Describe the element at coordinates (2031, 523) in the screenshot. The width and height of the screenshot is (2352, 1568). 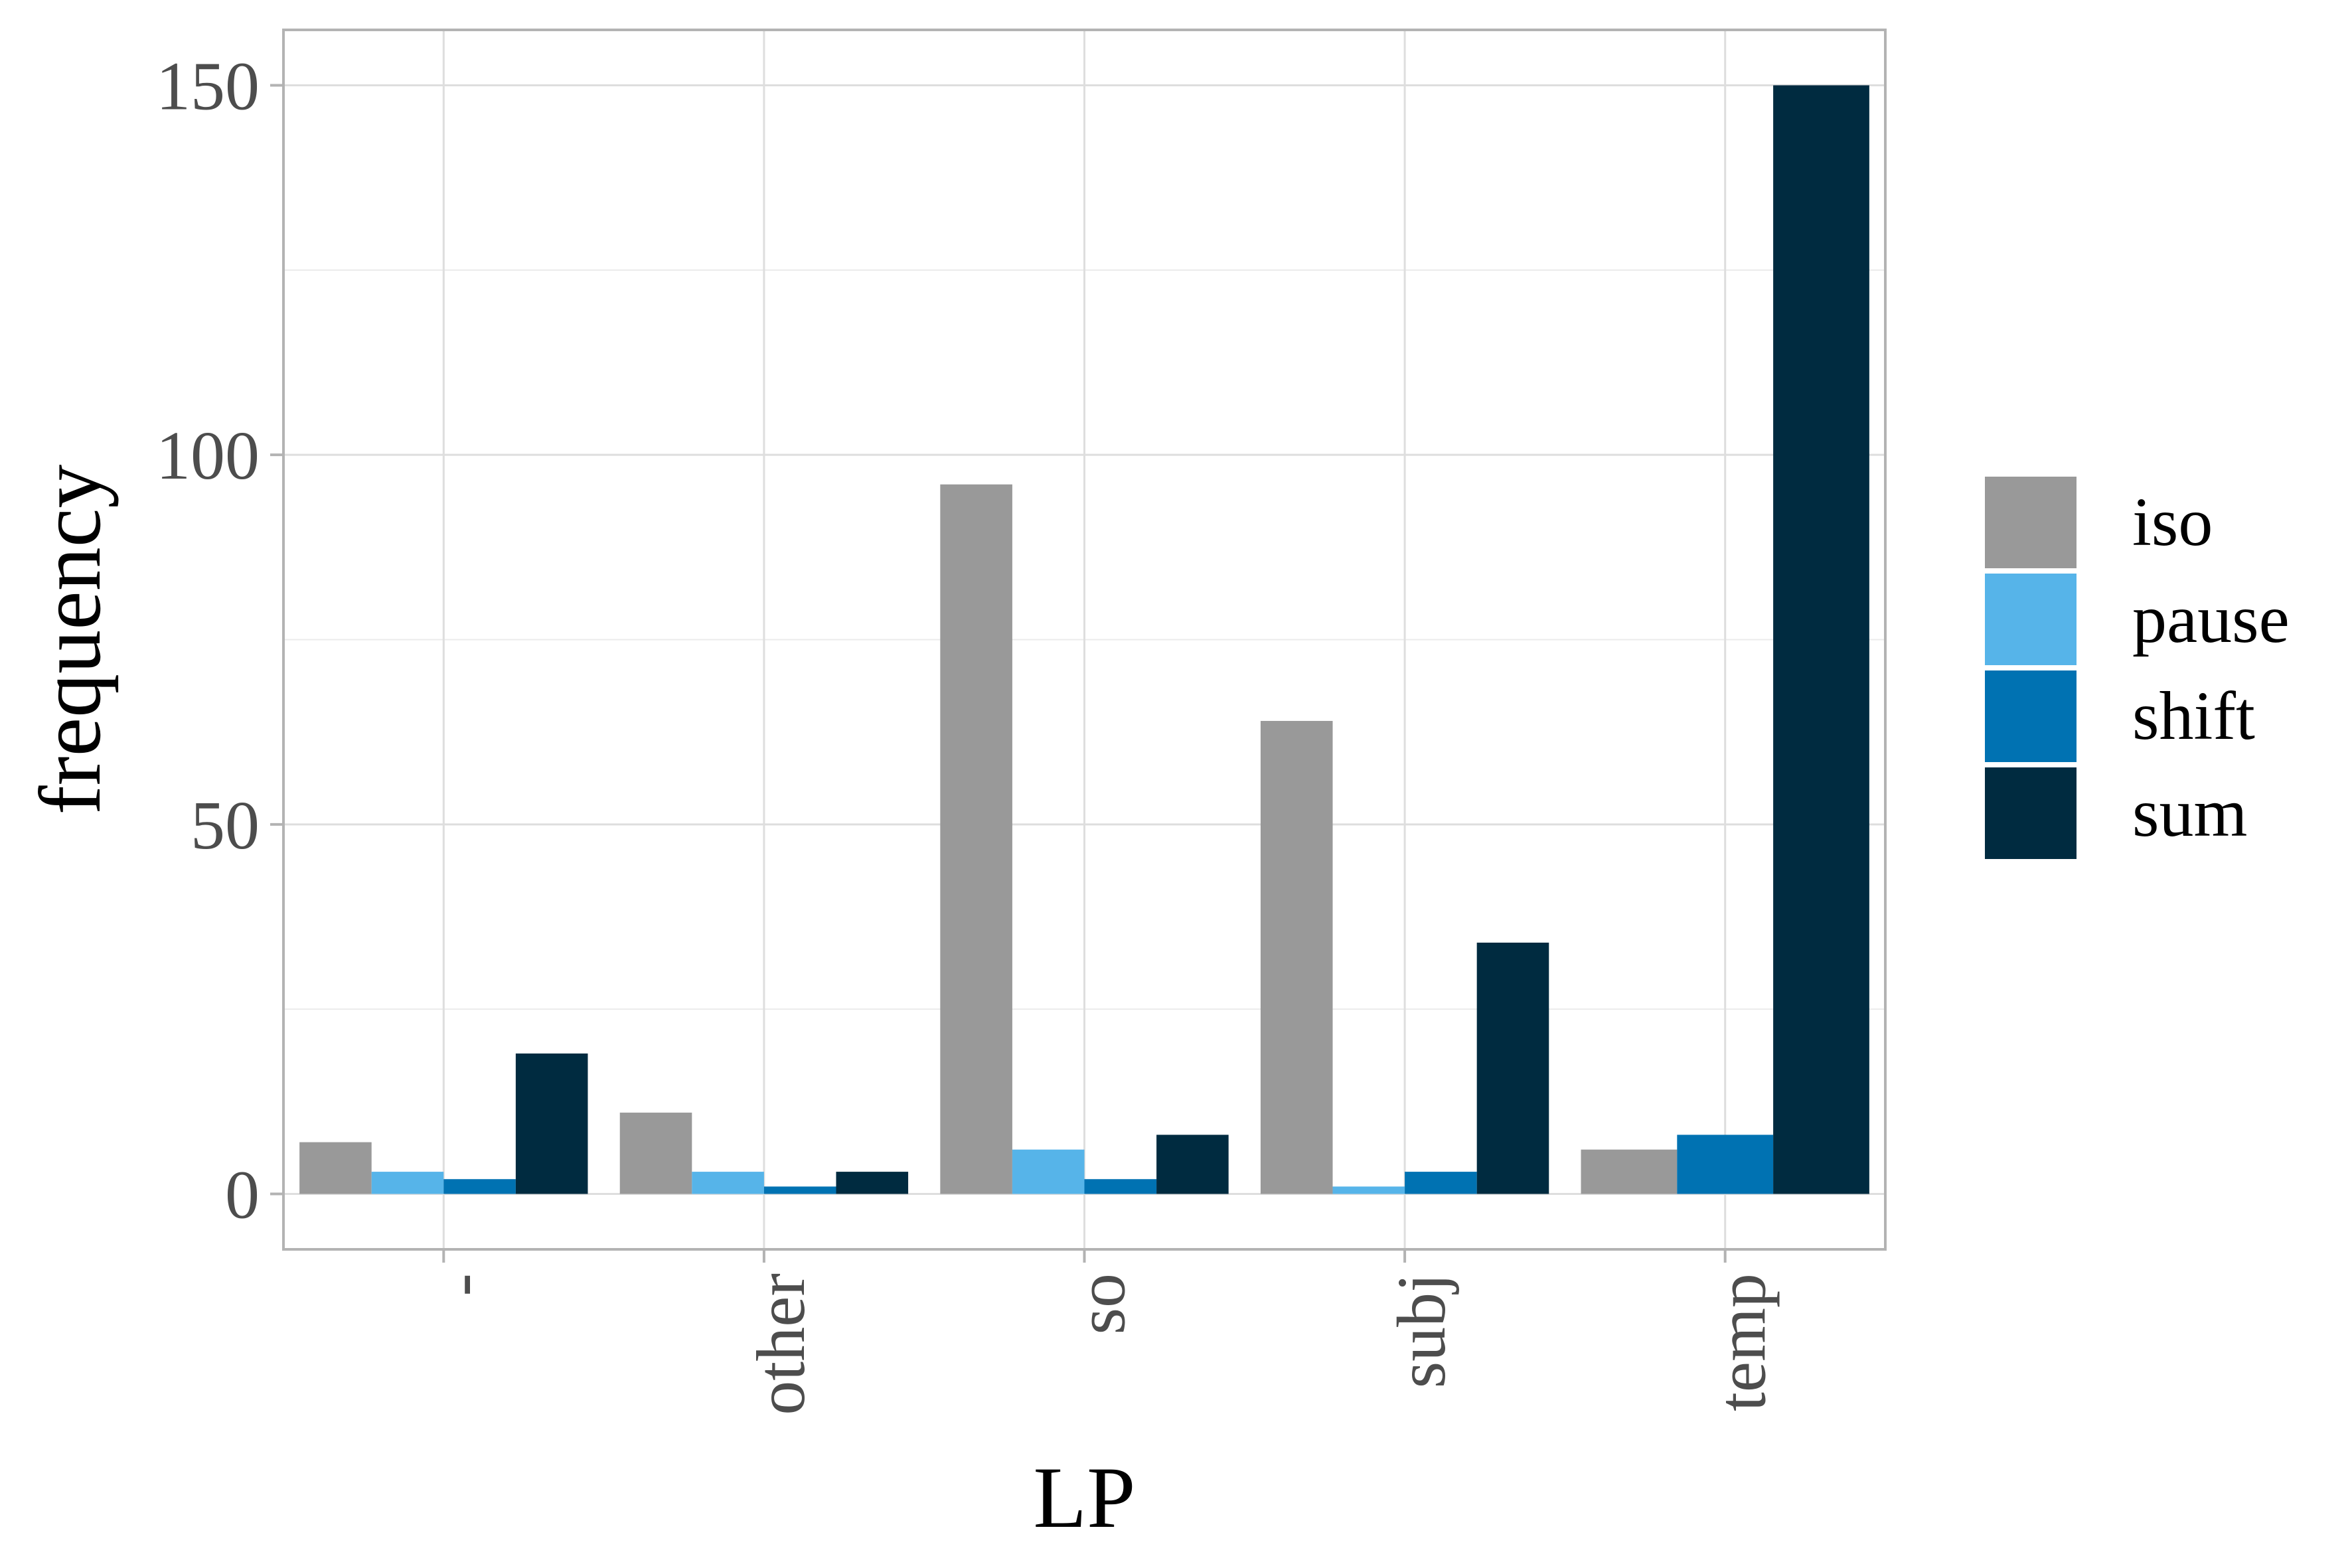
I see `legend-key-iso` at that location.